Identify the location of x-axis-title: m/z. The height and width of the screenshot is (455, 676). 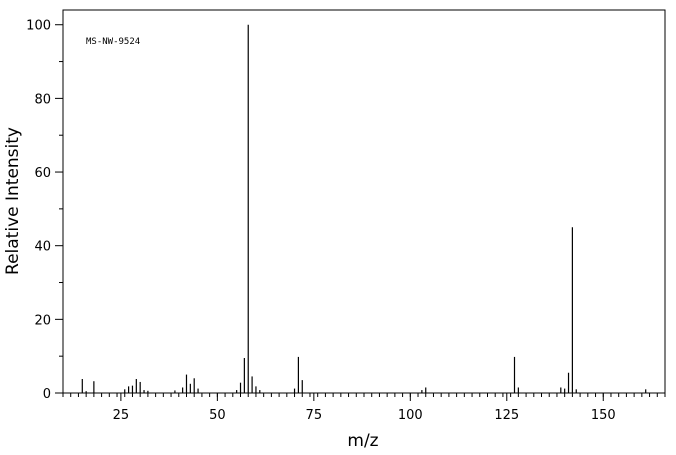
(362, 441).